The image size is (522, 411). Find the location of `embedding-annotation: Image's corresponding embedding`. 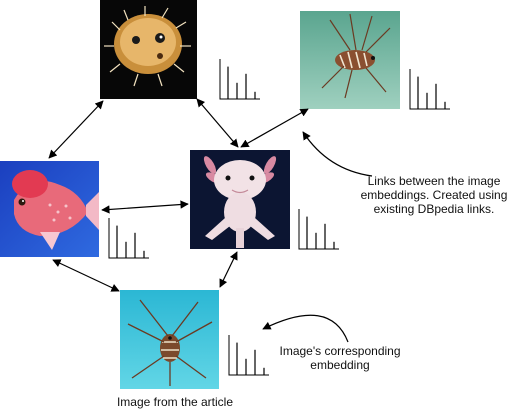

embedding-annotation: Image's corresponding embedding is located at coordinates (340, 358).